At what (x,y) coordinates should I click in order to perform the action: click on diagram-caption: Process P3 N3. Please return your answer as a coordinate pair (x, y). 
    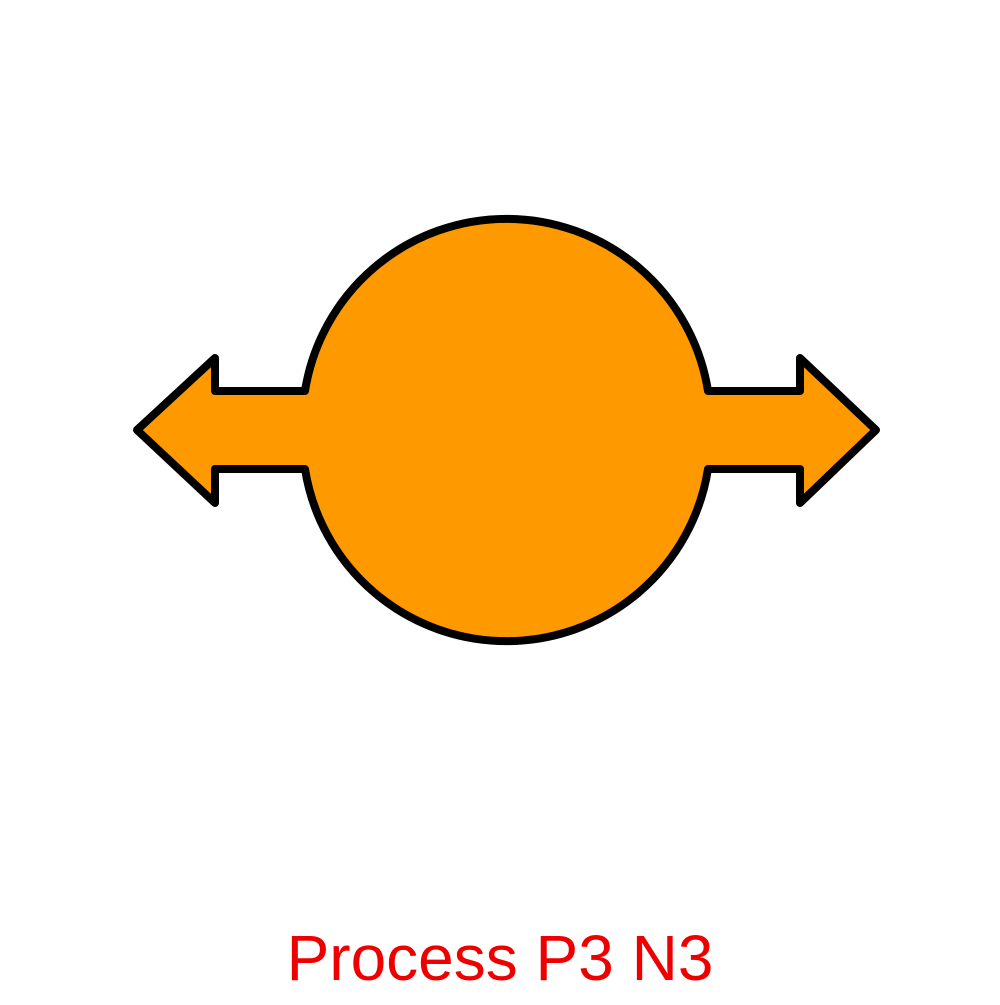
    Looking at the image, I should click on (500, 958).